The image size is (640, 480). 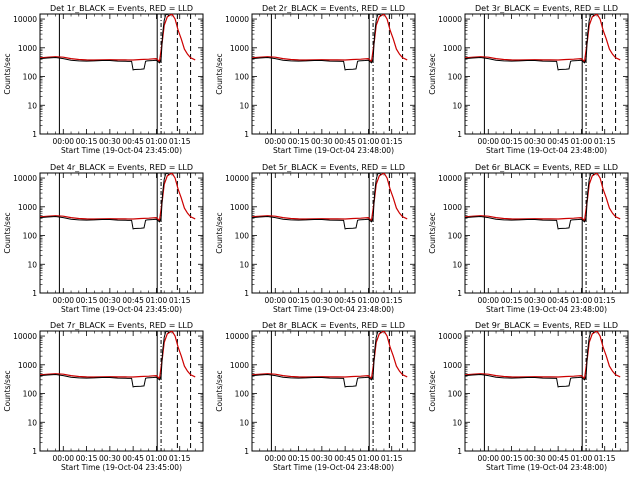 What do you see at coordinates (121, 325) in the screenshot?
I see `panel-title: Det 7r_BLACK = Events, RED = LLD` at bounding box center [121, 325].